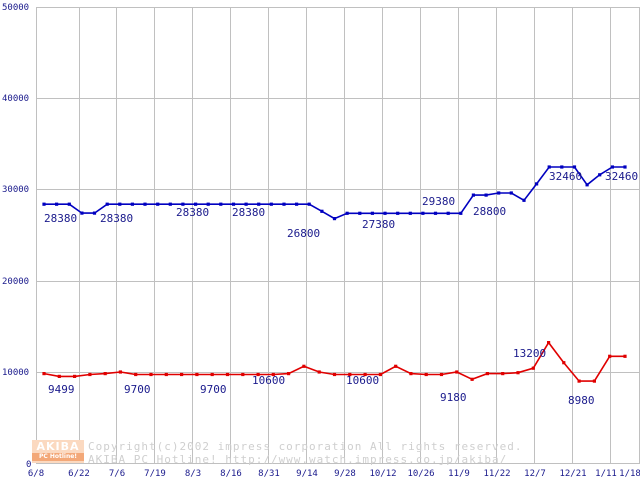 The width and height of the screenshot is (640, 480). What do you see at coordinates (117, 474) in the screenshot?
I see `x-tick-2: 7/6` at bounding box center [117, 474].